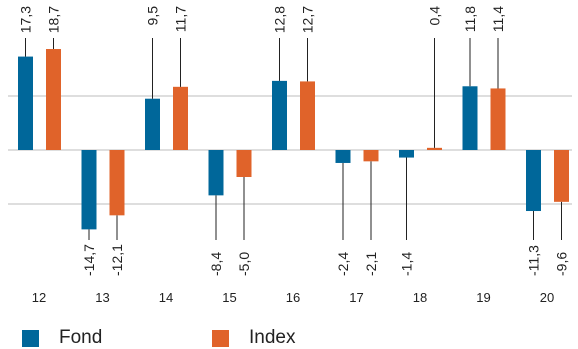 This screenshot has width=578, height=349. I want to click on data-label: -11,3, so click(534, 260).